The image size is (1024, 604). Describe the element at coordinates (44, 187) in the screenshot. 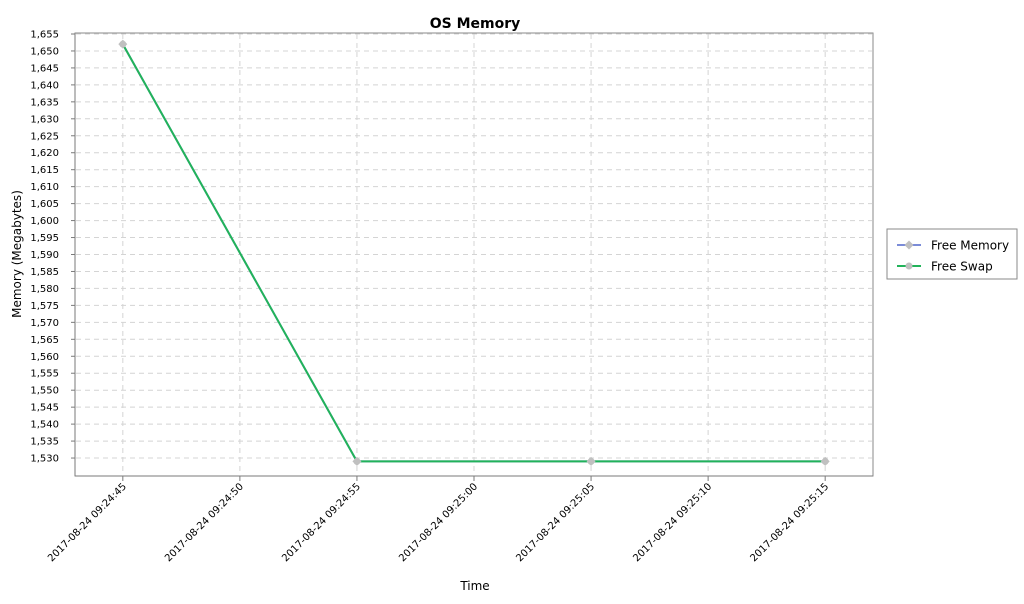

I see `y-tick-label: 1,610` at that location.